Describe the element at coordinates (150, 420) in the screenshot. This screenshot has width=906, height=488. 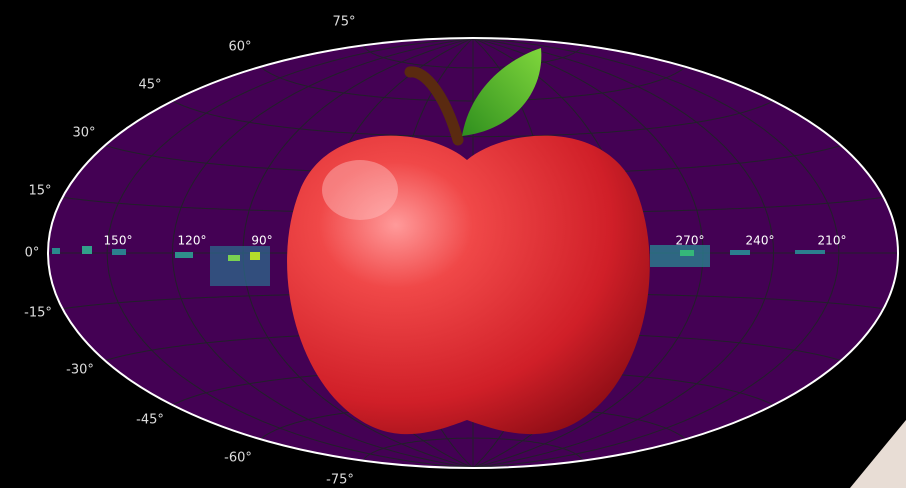
I see `lat-label: -45°` at that location.